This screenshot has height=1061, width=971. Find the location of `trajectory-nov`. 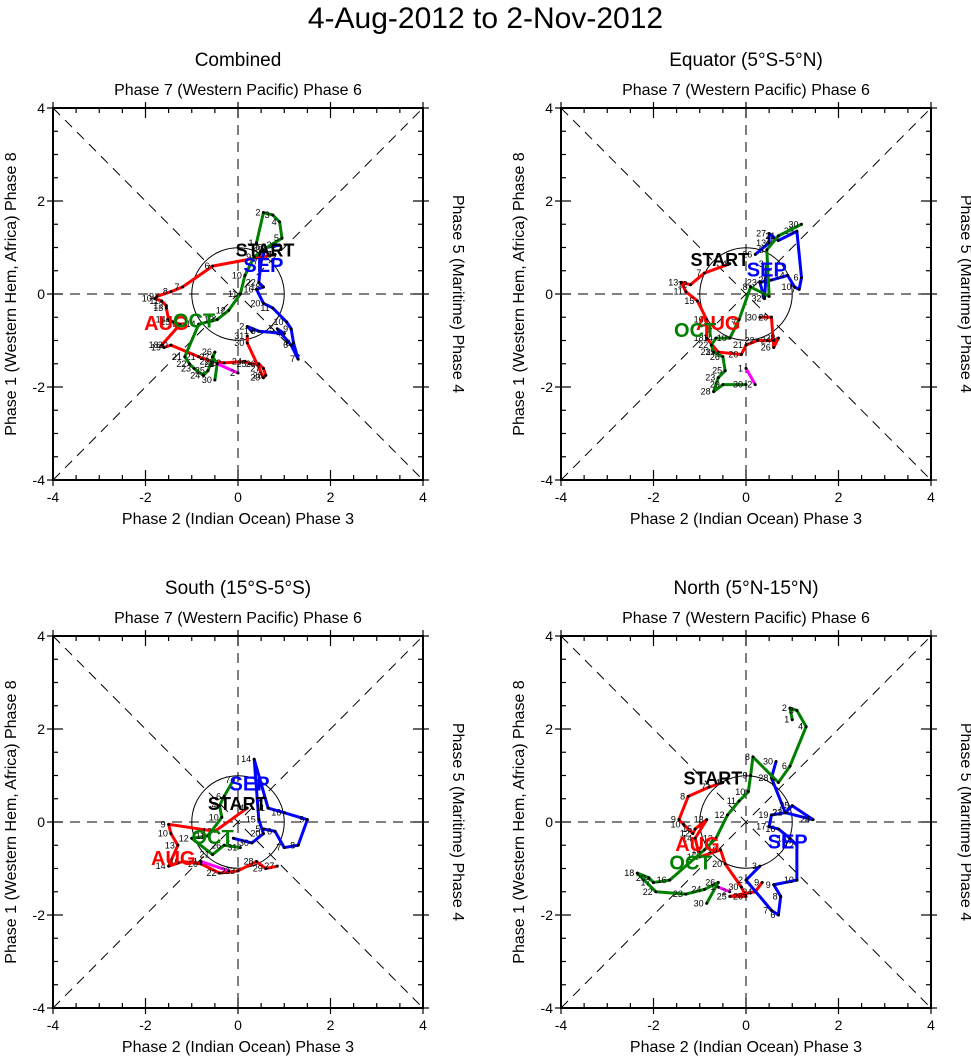

trajectory-nov is located at coordinates (227, 368).